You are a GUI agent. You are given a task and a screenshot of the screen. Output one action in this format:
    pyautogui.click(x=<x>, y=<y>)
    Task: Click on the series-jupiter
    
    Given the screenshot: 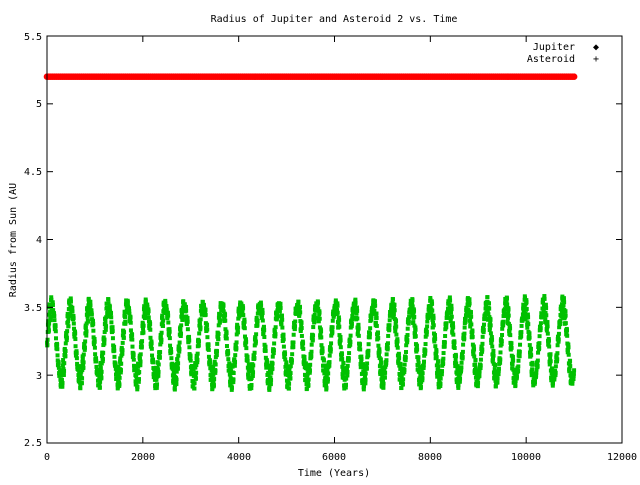 What is the action you would take?
    pyautogui.click(x=310, y=76)
    